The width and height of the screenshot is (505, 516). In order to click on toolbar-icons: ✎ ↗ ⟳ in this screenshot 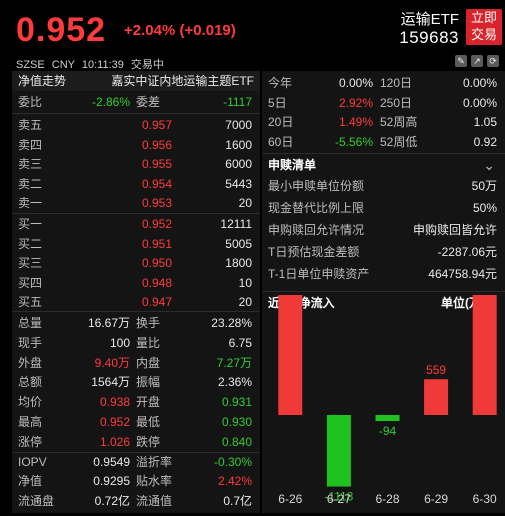, I will do `click(477, 61)`.